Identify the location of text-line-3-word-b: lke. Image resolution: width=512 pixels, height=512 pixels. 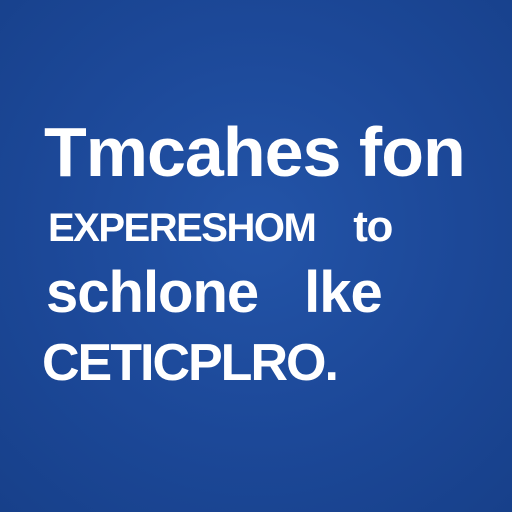
(343, 292).